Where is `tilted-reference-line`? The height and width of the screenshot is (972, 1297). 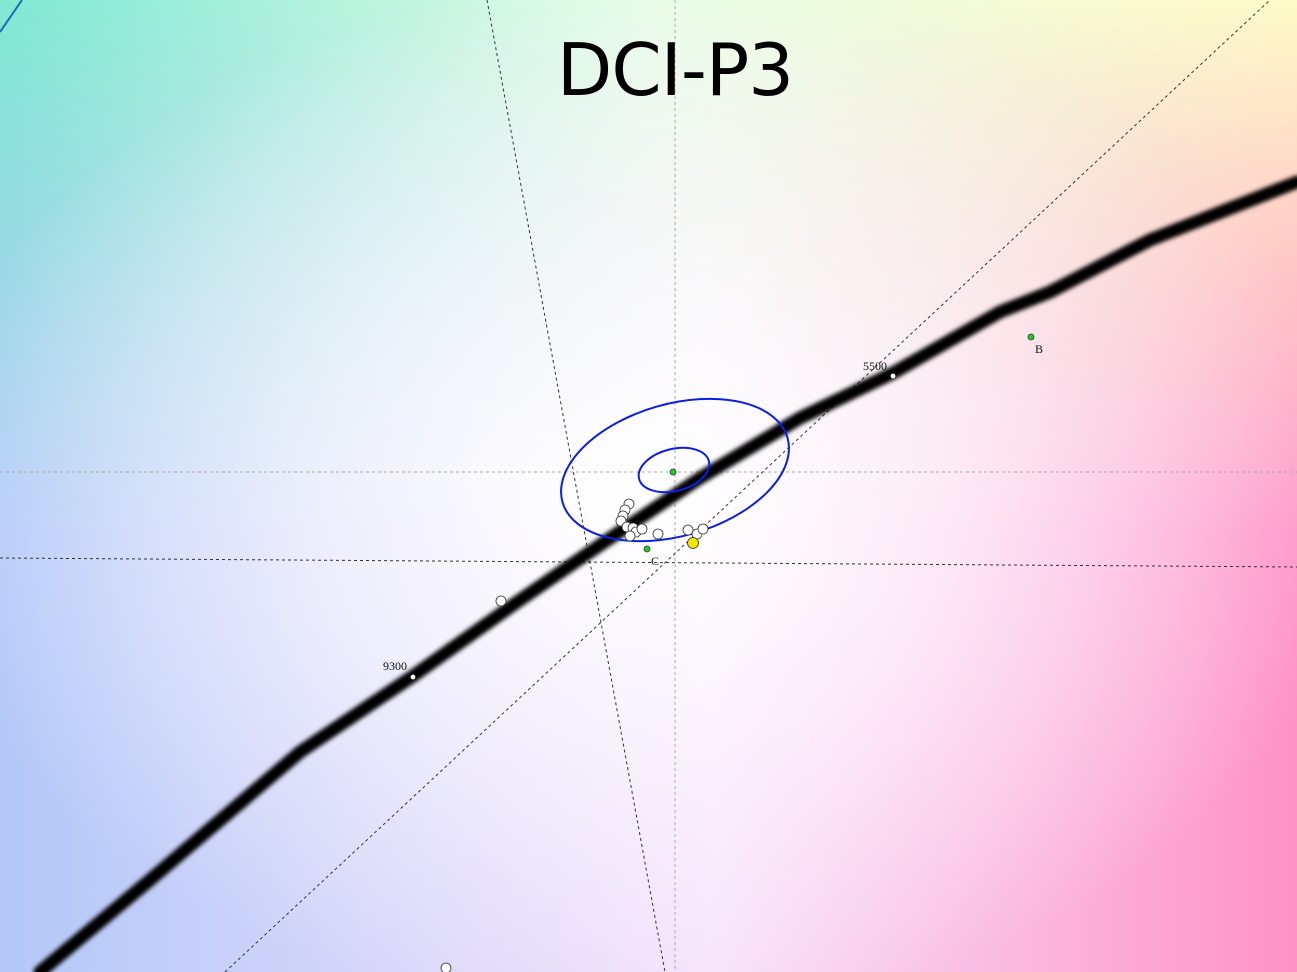 tilted-reference-line is located at coordinates (576, 486).